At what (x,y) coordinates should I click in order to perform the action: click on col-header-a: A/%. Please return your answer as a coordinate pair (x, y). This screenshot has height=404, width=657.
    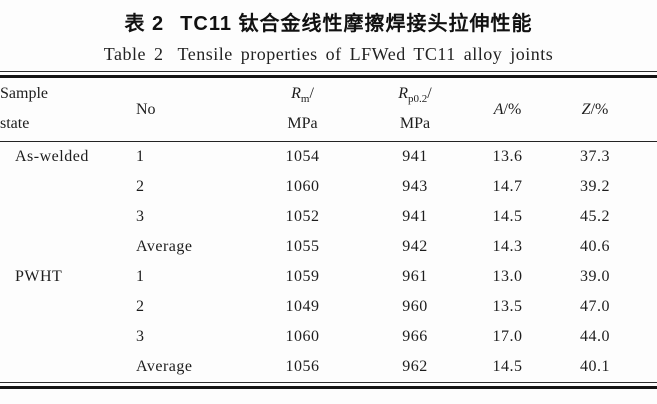
    Looking at the image, I should click on (507, 109).